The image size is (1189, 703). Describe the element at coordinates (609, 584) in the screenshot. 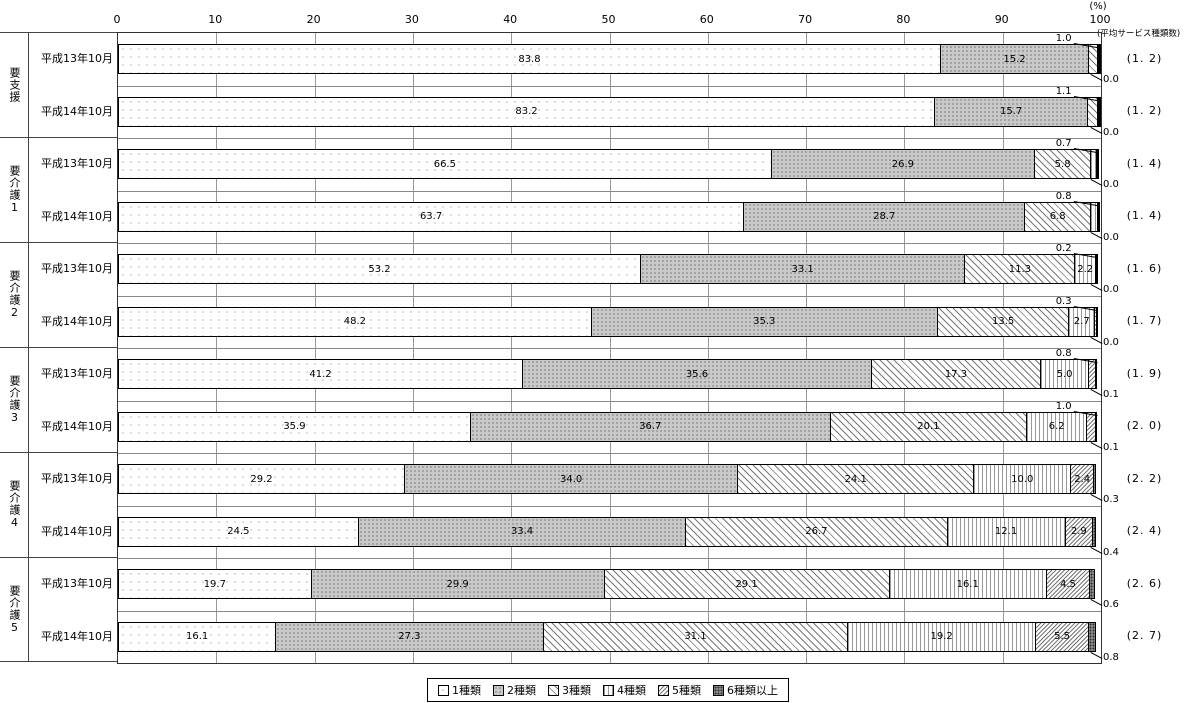

I see `stacked-bar: 19.7 29.9 29.1 16.1 4.5` at that location.